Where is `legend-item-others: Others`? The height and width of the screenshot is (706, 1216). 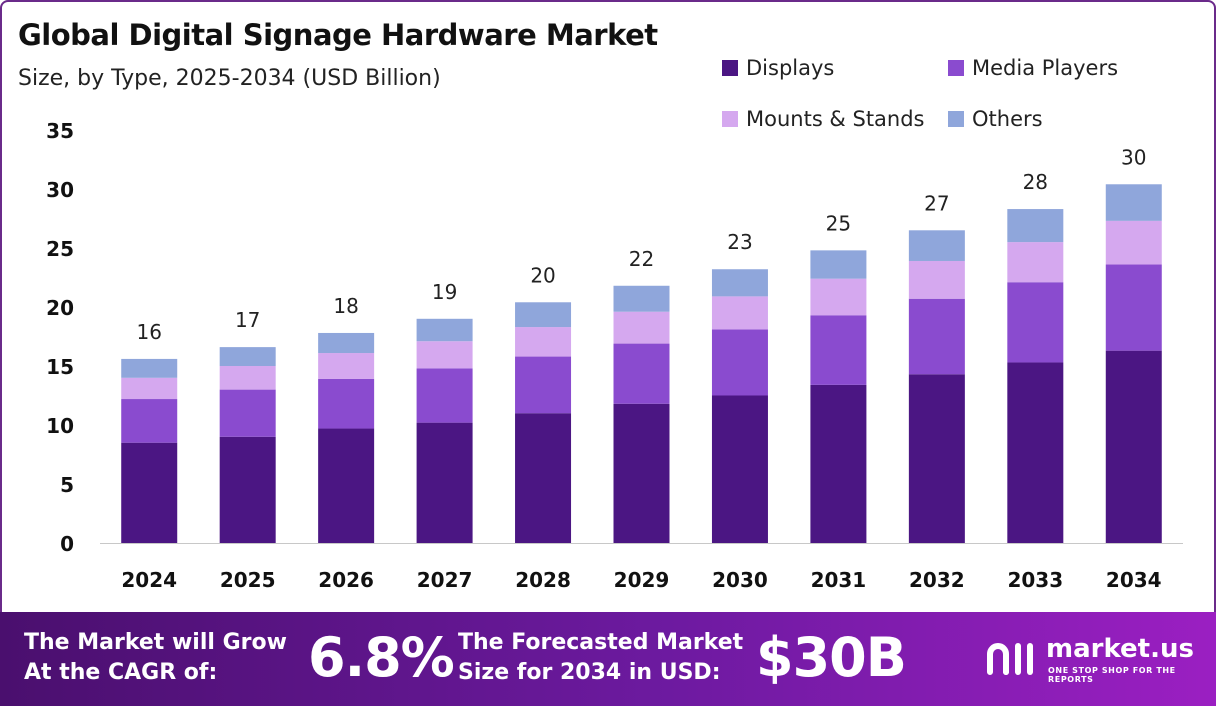 legend-item-others: Others is located at coordinates (995, 119).